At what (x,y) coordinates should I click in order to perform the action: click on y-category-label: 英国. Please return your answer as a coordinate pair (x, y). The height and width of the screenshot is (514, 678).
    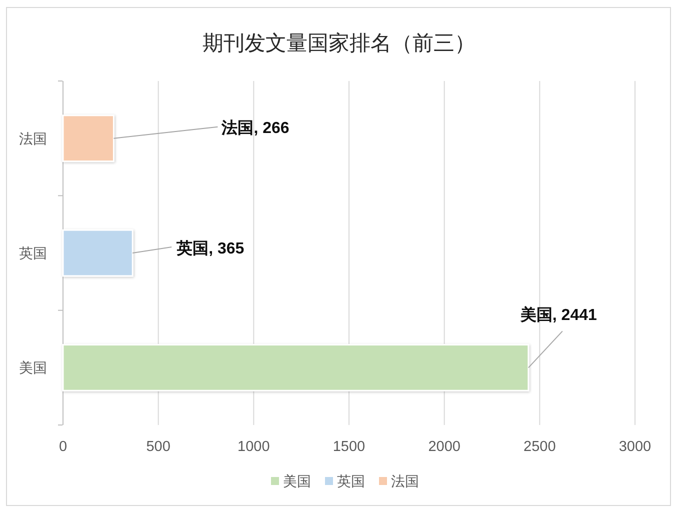
    Looking at the image, I should click on (33, 253).